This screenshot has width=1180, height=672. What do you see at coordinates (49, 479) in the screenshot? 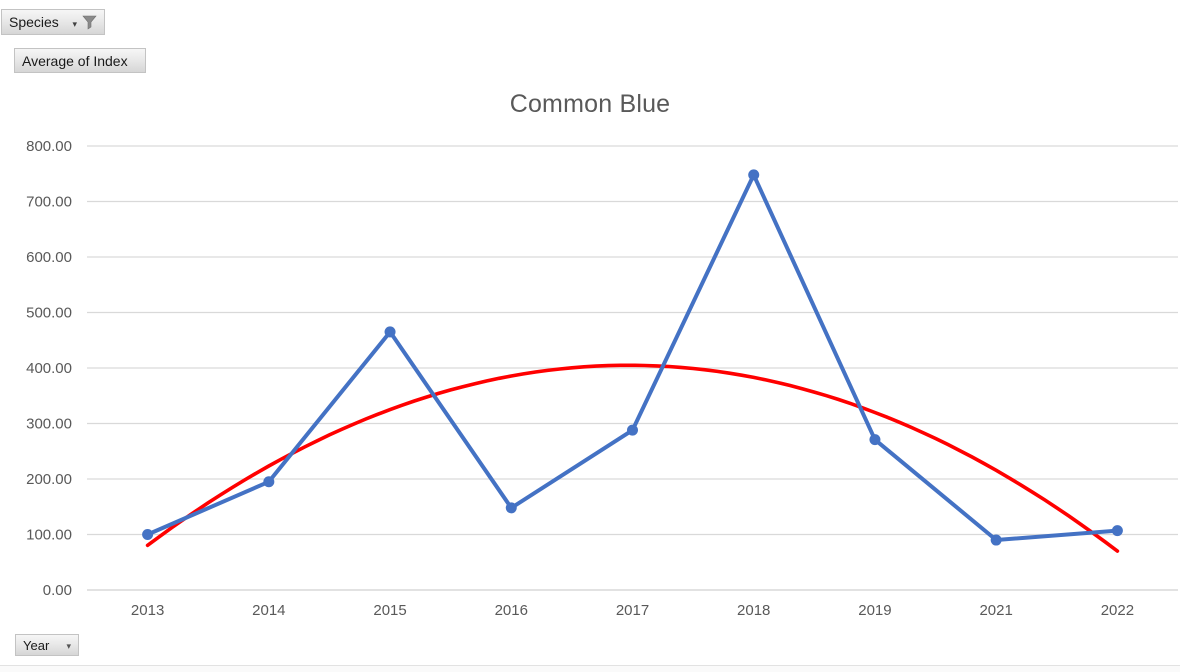
I see `y-axis-tick-label: 200.00` at bounding box center [49, 479].